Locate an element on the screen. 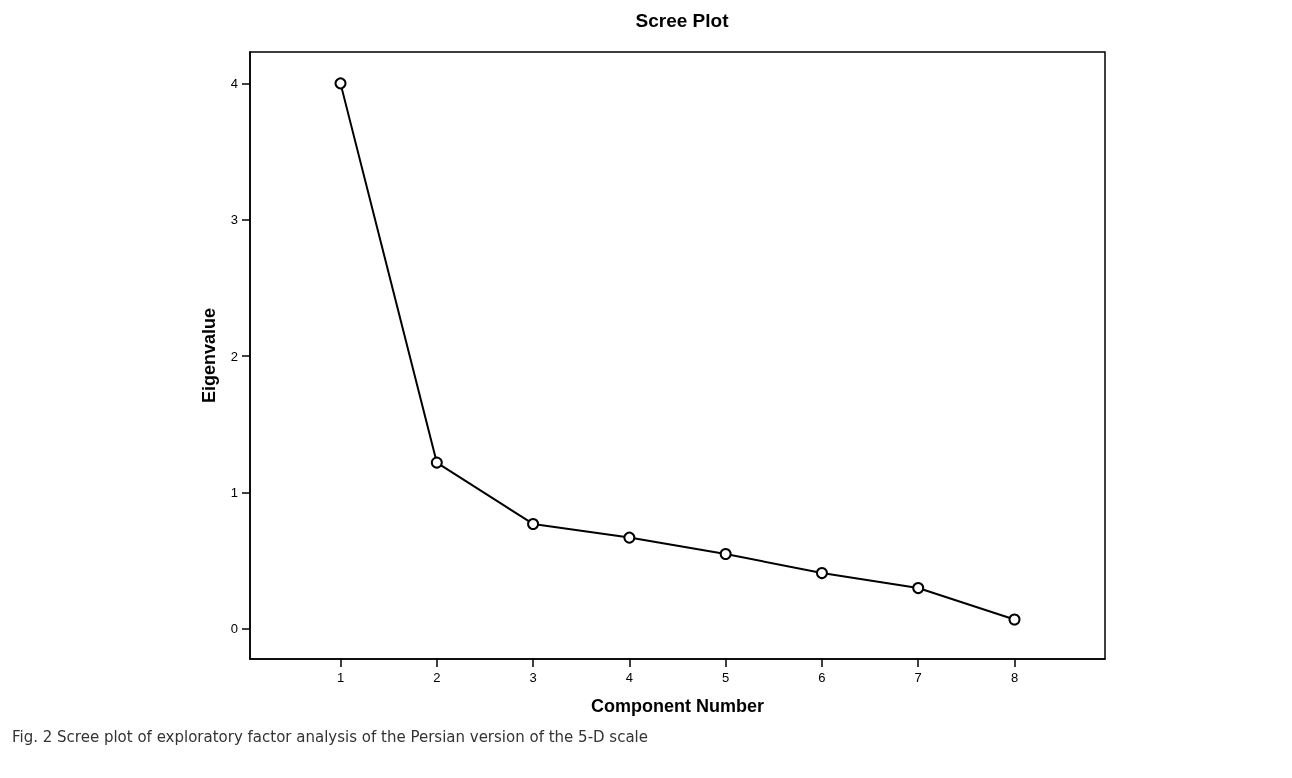 This screenshot has width=1292, height=778. caption: Fig. 2 Scree plot of exploratory factor analysis of the Persian version of the 5-D scale is located at coordinates (330, 737).